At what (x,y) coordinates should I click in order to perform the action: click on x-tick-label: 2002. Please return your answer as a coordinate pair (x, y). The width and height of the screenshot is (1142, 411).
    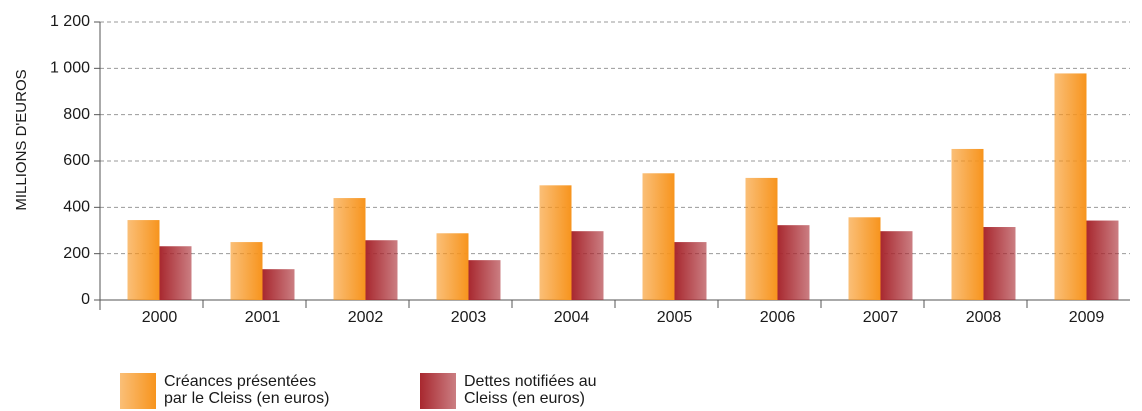
    Looking at the image, I should click on (366, 317).